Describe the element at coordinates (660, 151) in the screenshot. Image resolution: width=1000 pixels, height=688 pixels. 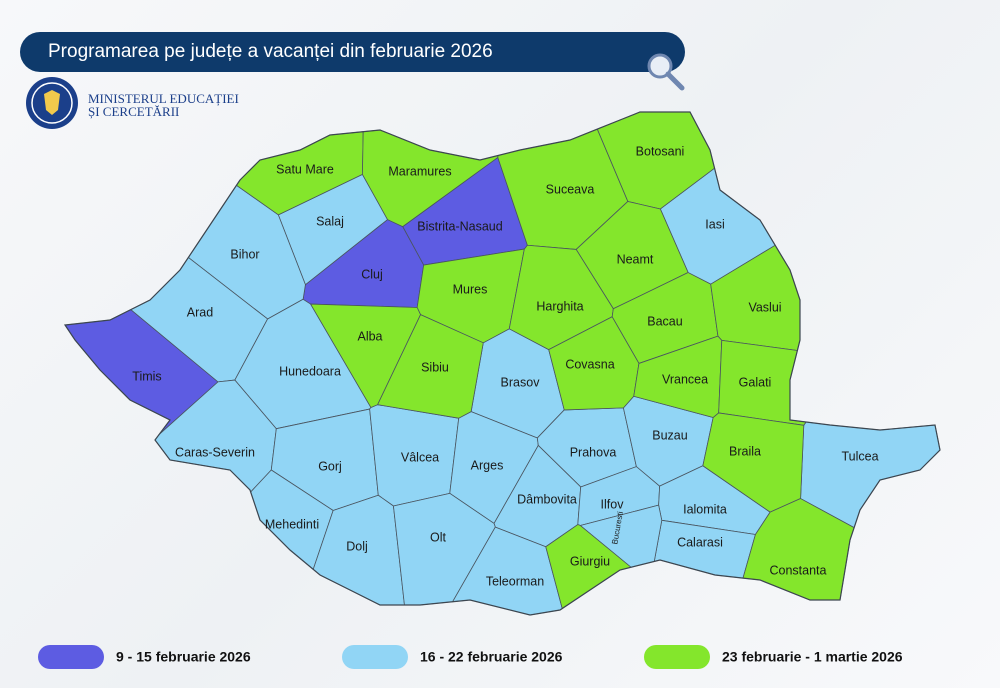
I see `county-label: Botosani` at that location.